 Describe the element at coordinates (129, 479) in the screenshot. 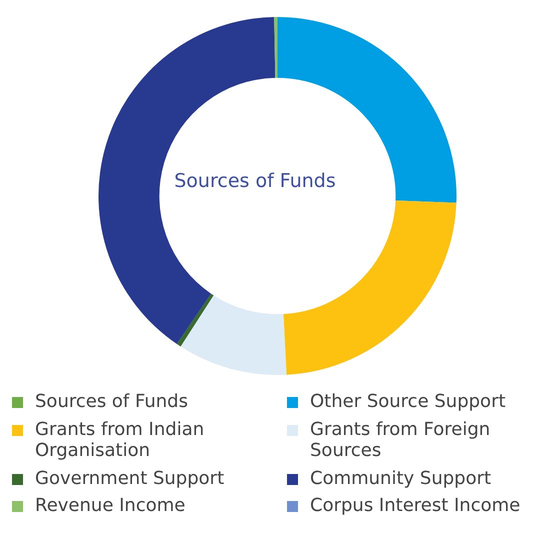

I see `legend-label: Government Support` at that location.